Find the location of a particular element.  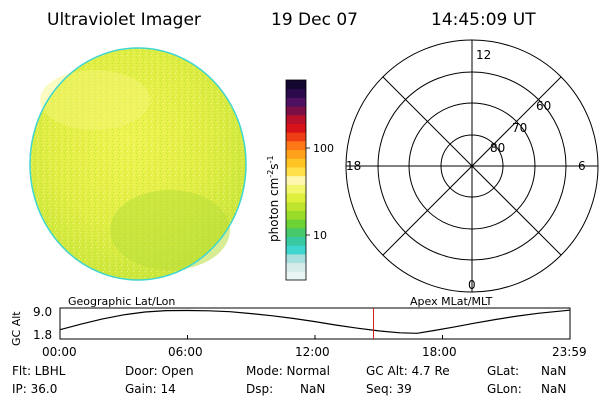

x-tick-1200: 12:00 is located at coordinates (312, 352).